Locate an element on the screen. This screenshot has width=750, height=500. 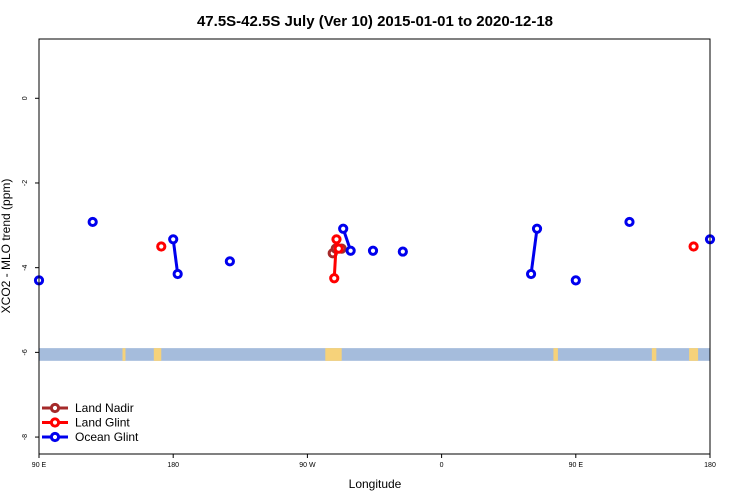
x-tick-label: 0 is located at coordinates (442, 465).